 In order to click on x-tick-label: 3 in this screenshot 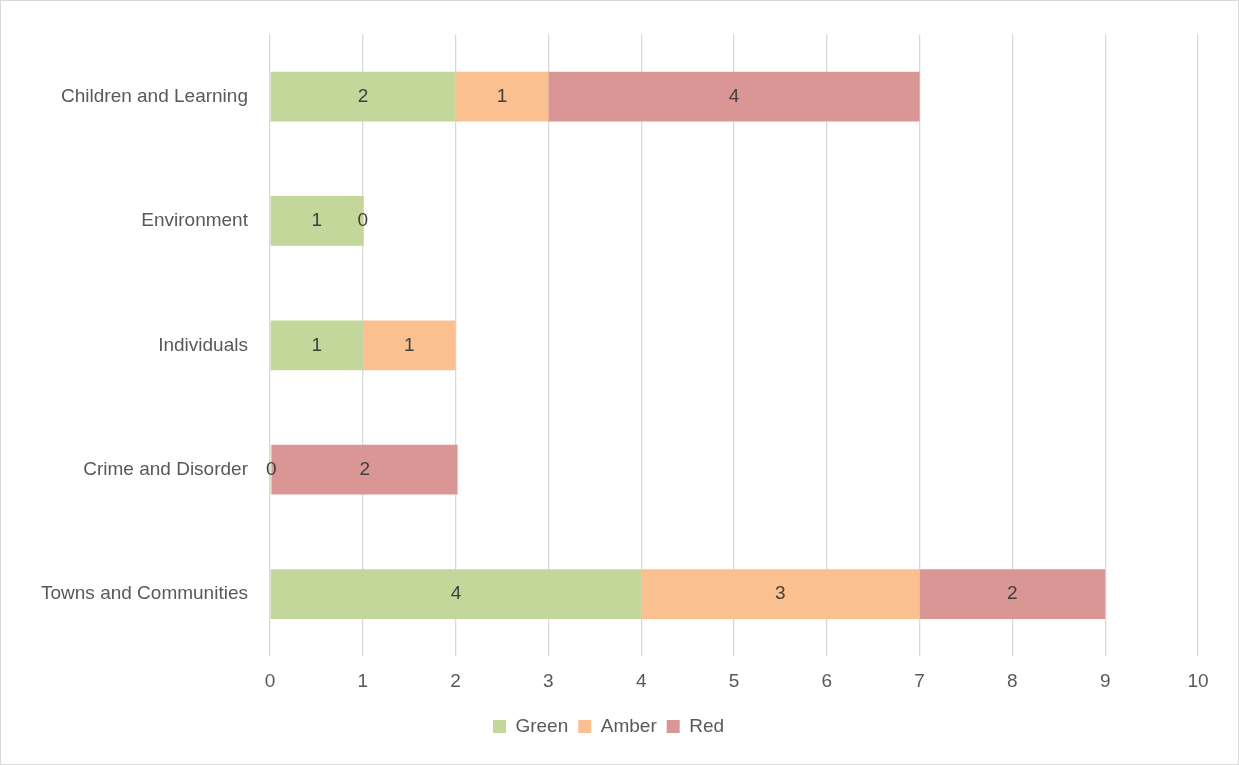, I will do `click(548, 680)`.